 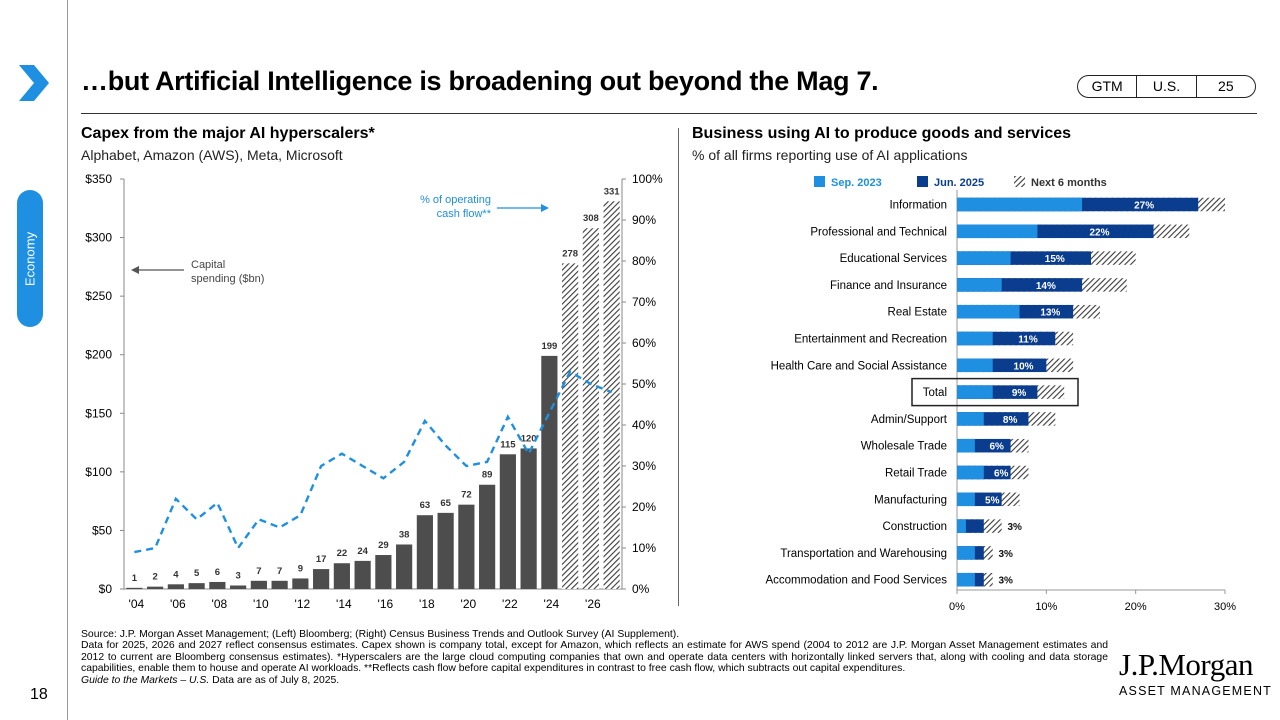 What do you see at coordinates (644, 548) in the screenshot?
I see `right-y-tick-label: 10%` at bounding box center [644, 548].